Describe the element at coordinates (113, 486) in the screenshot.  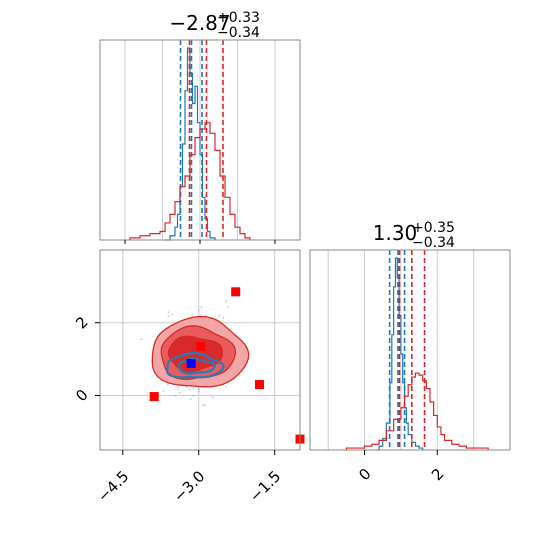
I see `panel2-xtick-label-0: −4.5` at that location.